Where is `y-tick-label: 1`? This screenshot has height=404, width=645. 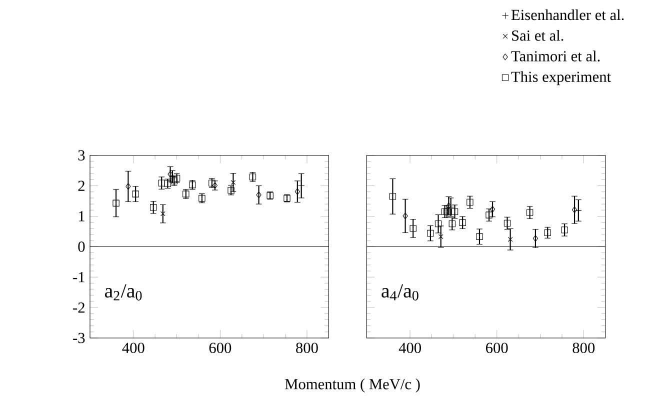
y-tick-label: 1 is located at coordinates (81, 216).